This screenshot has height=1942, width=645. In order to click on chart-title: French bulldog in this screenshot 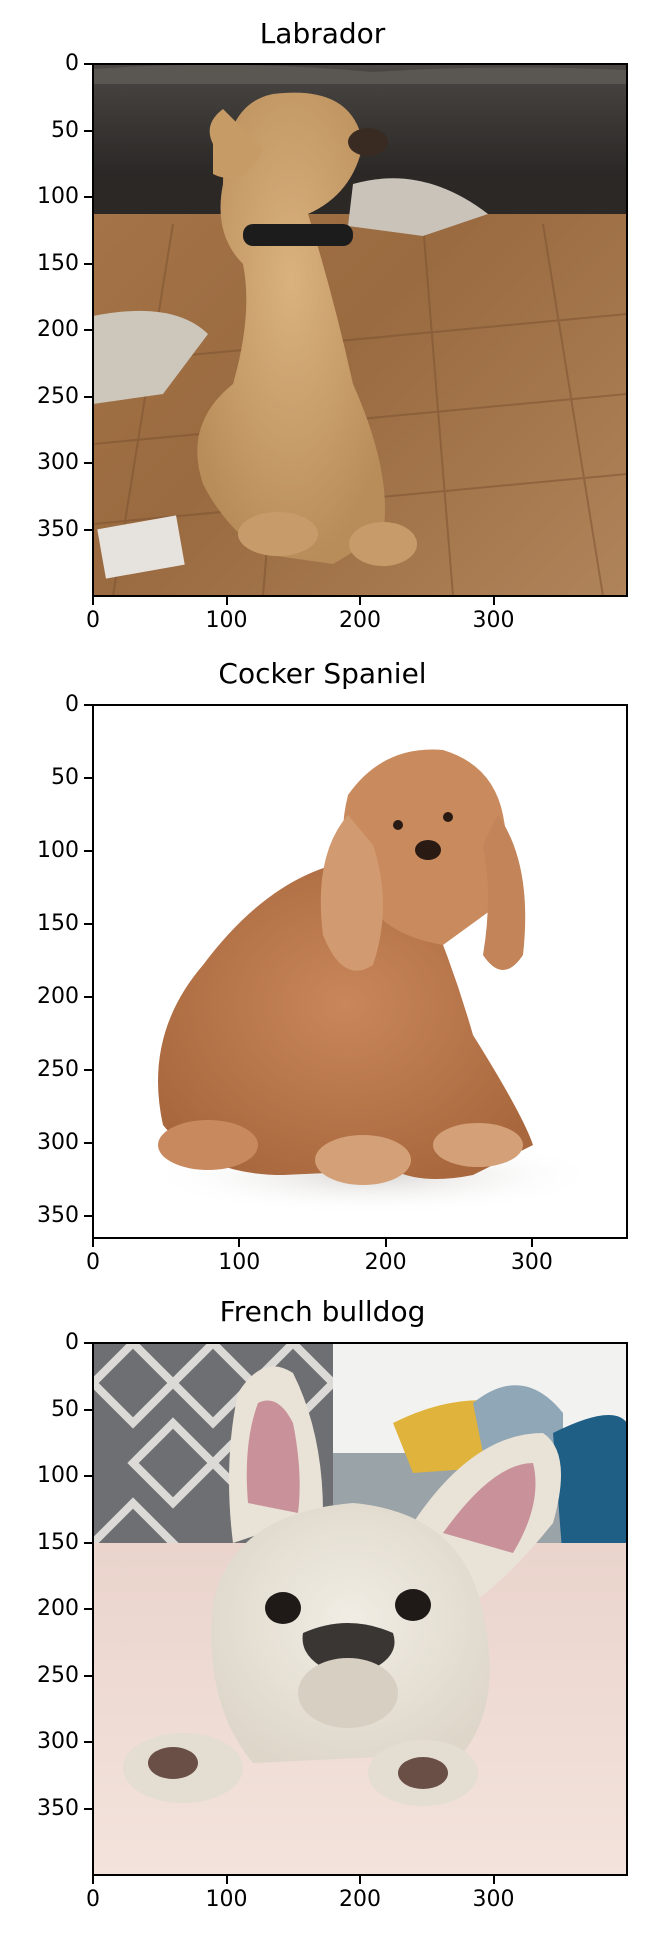, I will do `click(322, 1311)`.